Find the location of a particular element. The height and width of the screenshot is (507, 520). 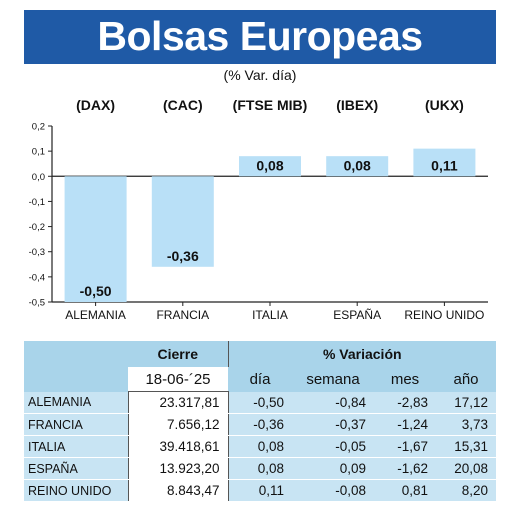

row-semana: 0,09 is located at coordinates (333, 468).